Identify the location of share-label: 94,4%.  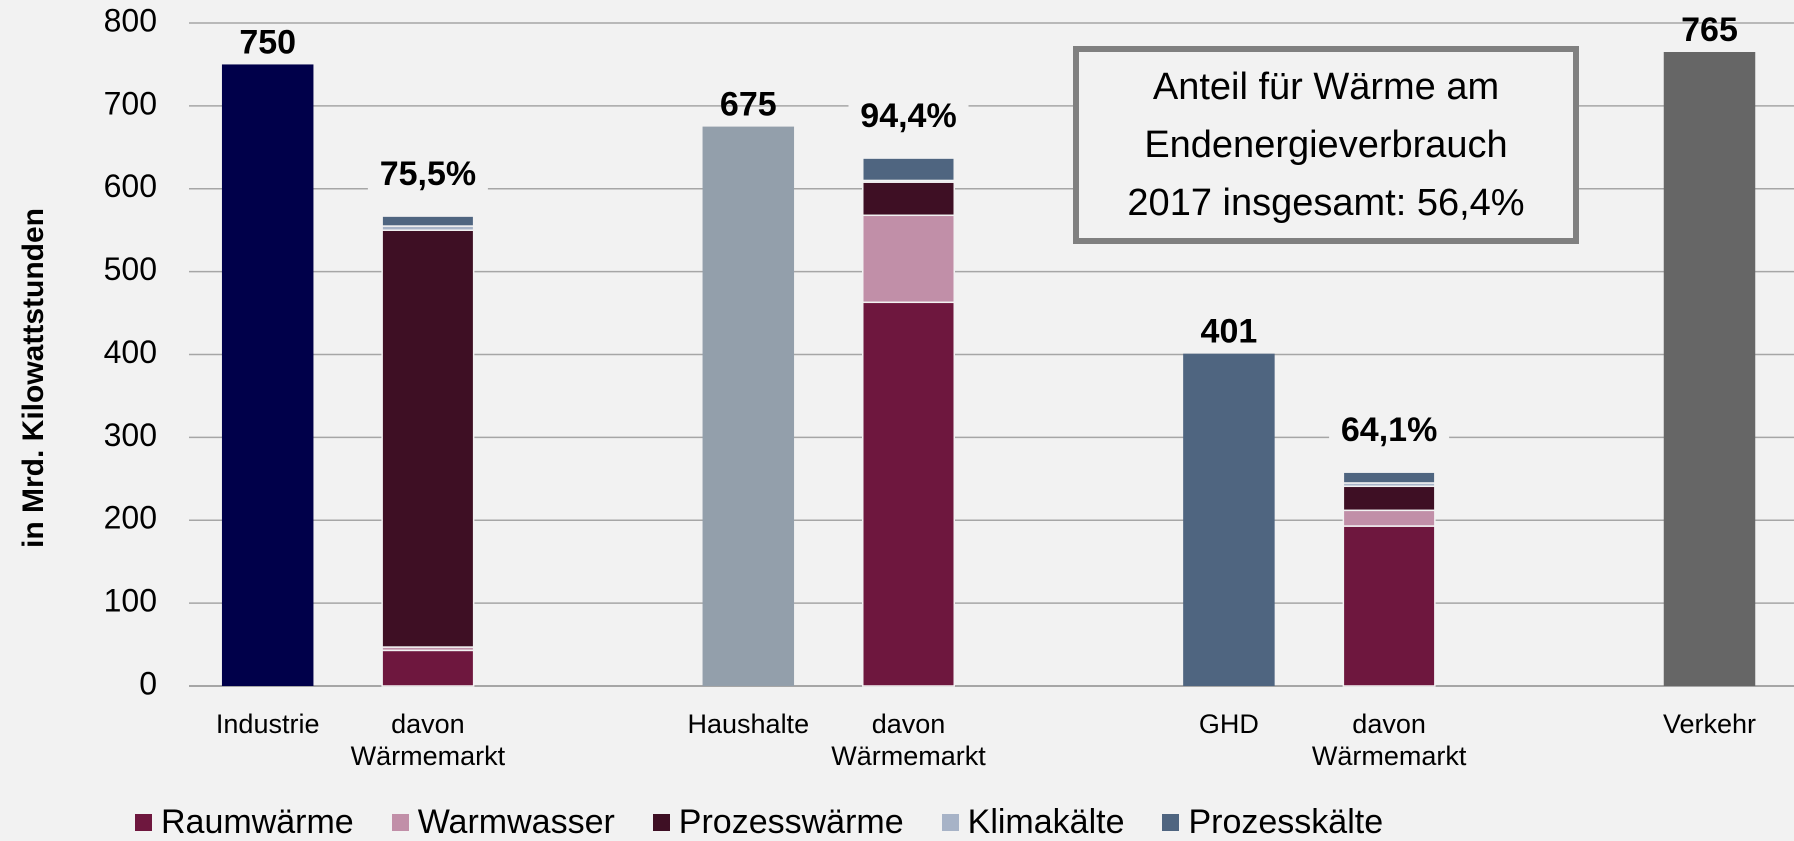
(908, 116).